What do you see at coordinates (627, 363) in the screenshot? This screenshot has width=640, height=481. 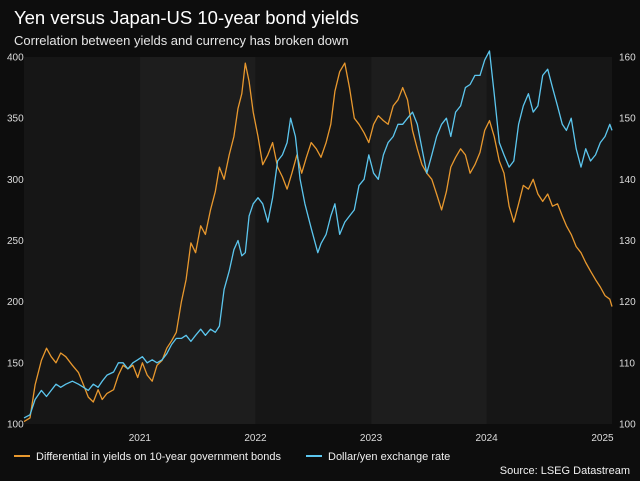 I see `right-tick-label: 110` at bounding box center [627, 363].